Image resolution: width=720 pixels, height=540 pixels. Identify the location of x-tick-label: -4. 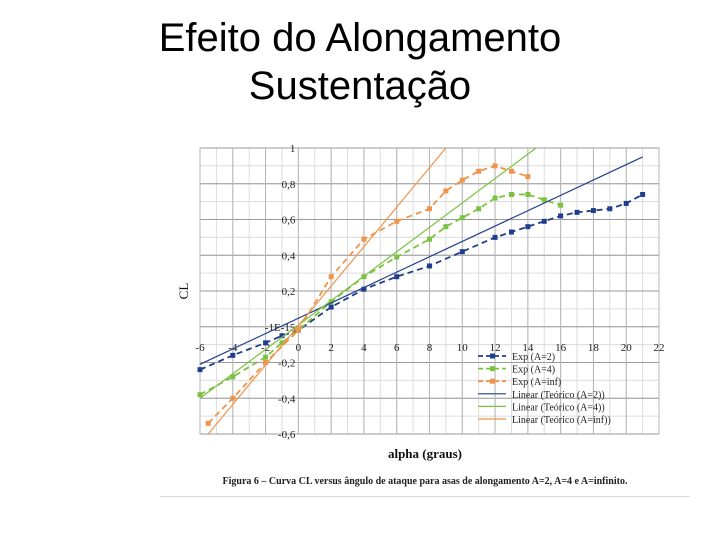
(233, 348).